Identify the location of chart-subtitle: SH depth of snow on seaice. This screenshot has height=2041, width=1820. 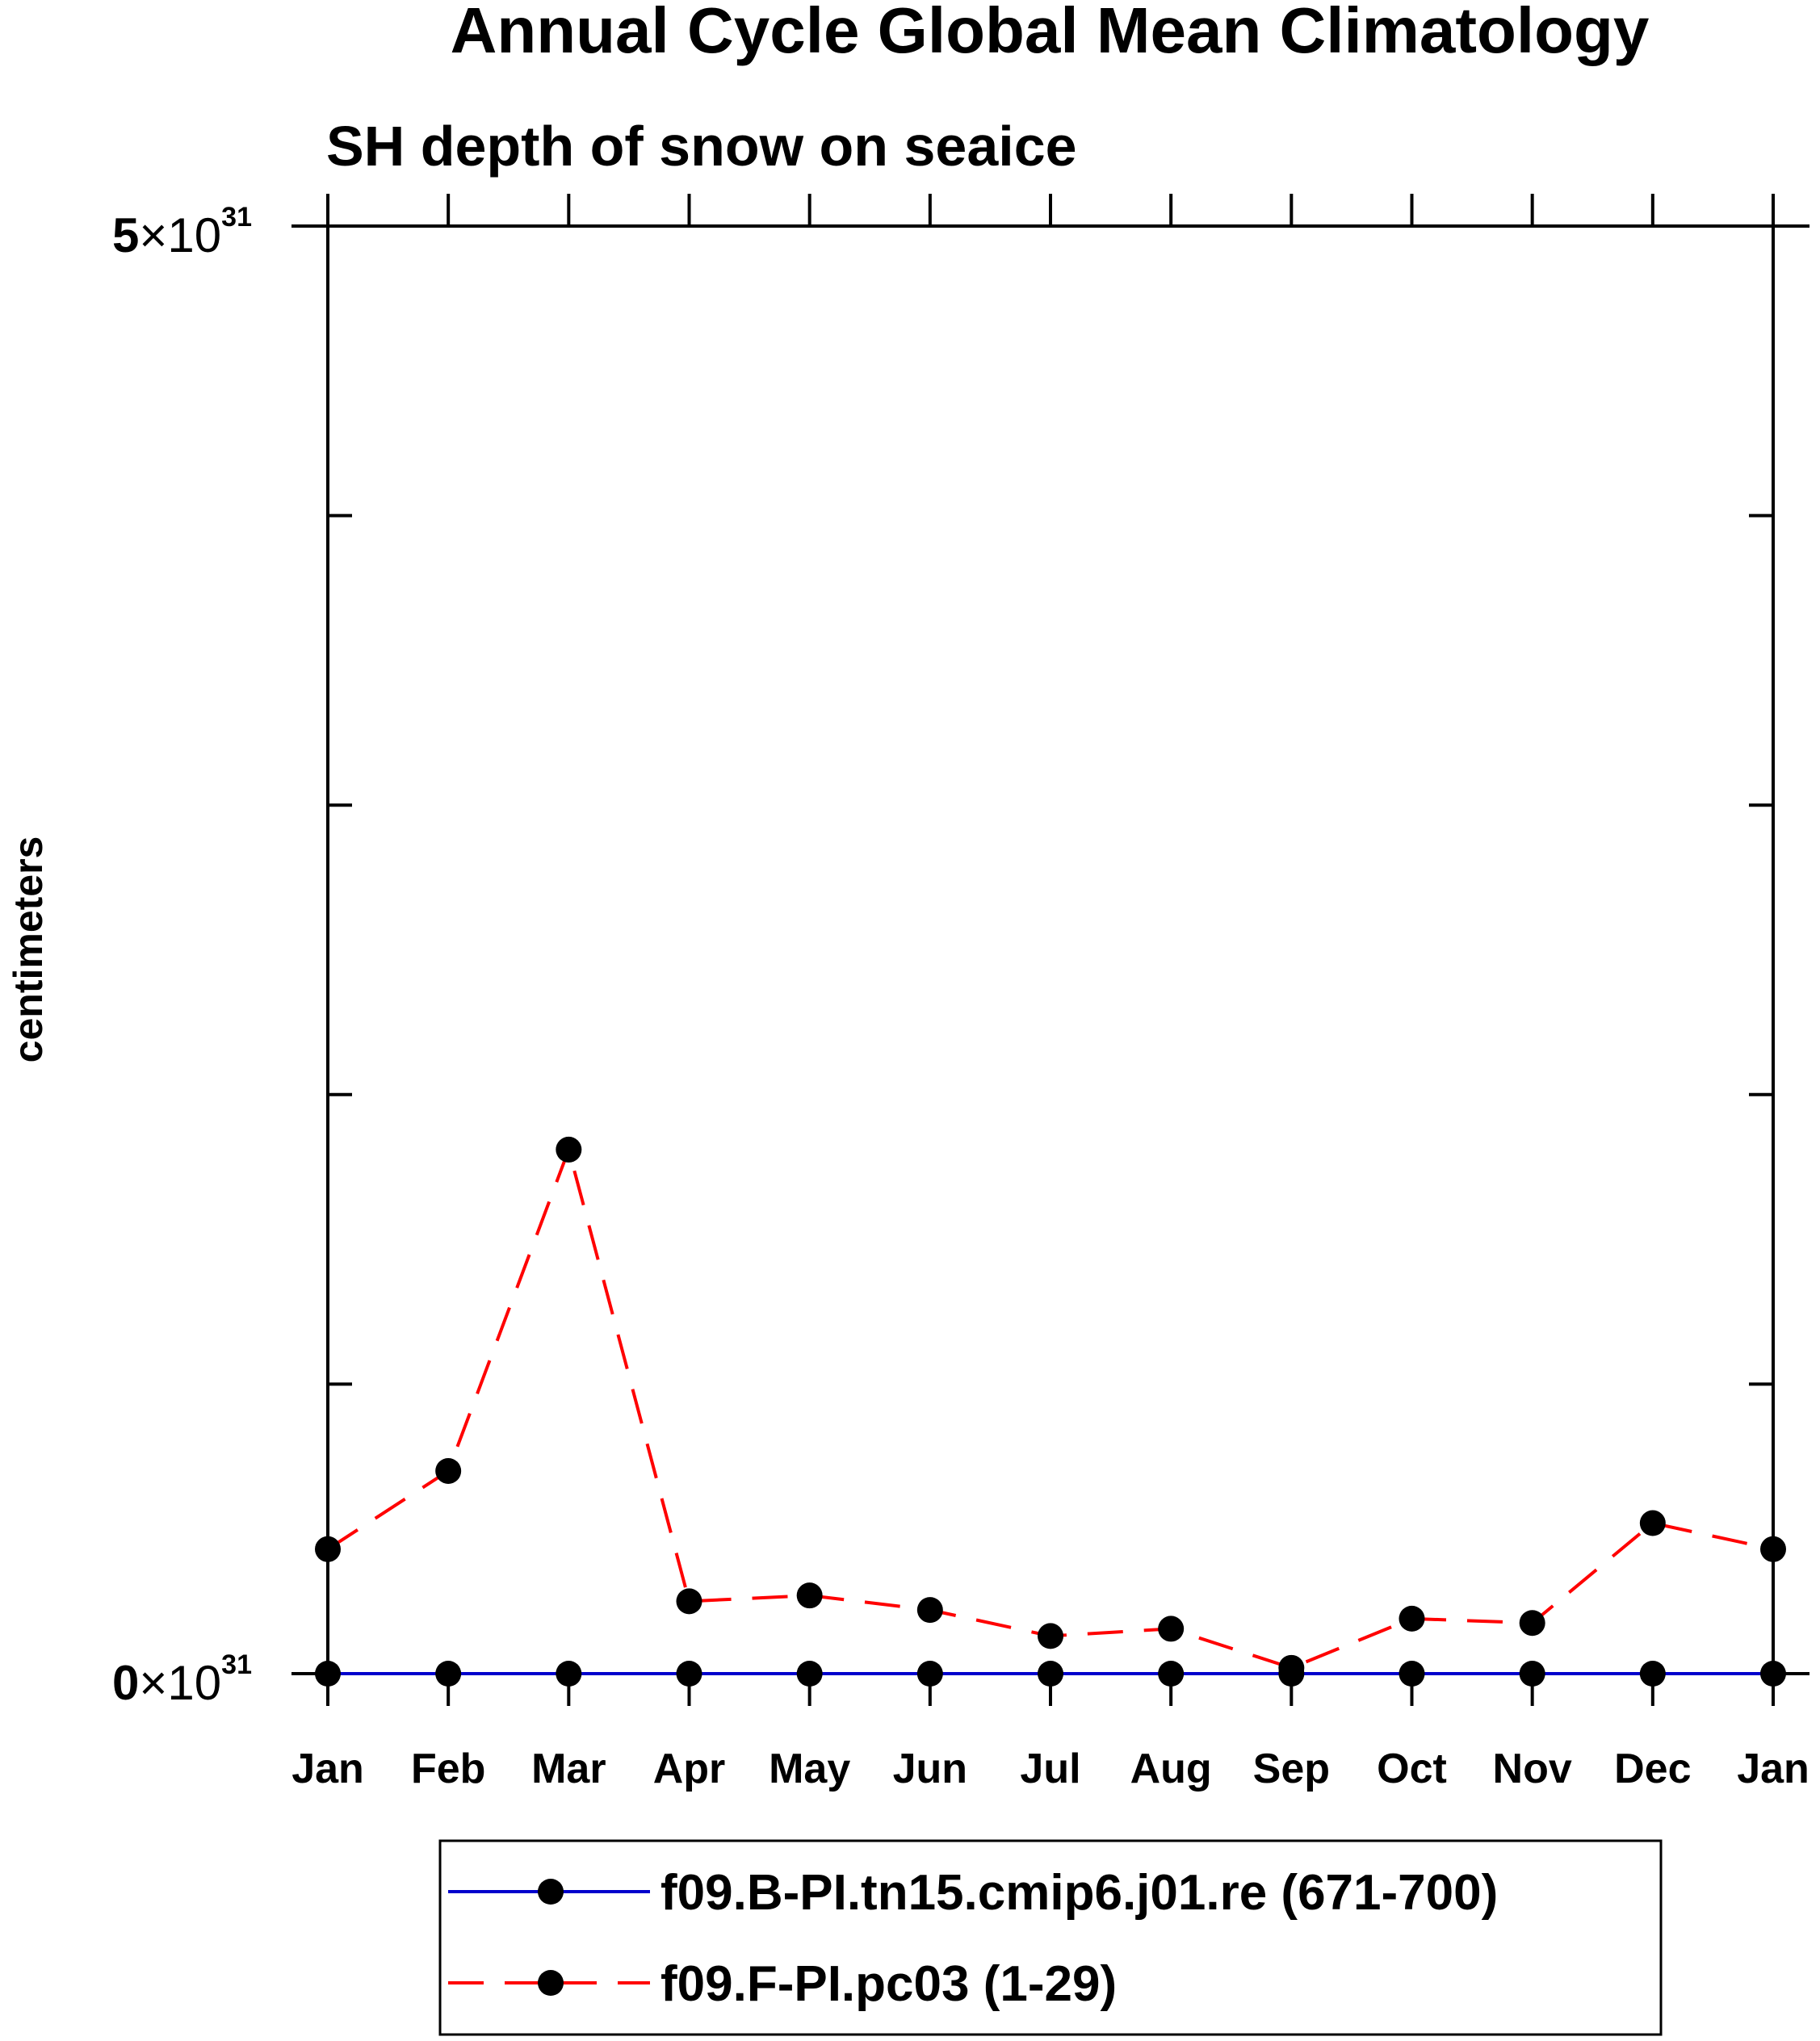
(701, 146).